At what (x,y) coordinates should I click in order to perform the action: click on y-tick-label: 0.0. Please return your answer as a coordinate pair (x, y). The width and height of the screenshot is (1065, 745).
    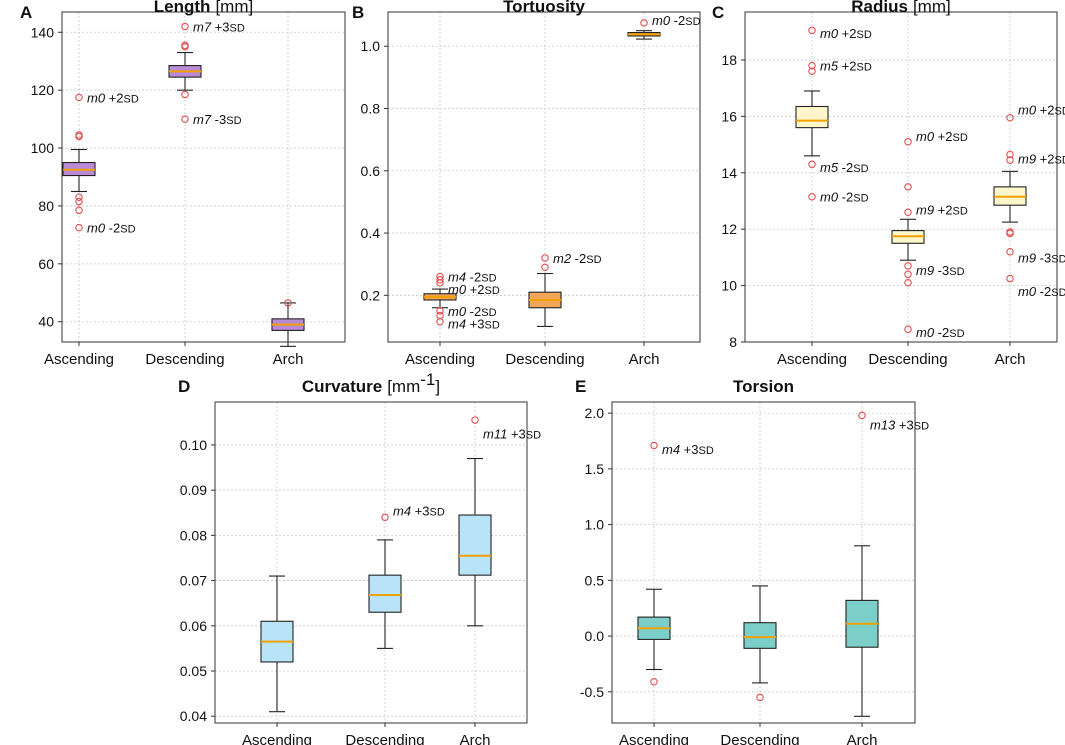
    Looking at the image, I should click on (595, 636).